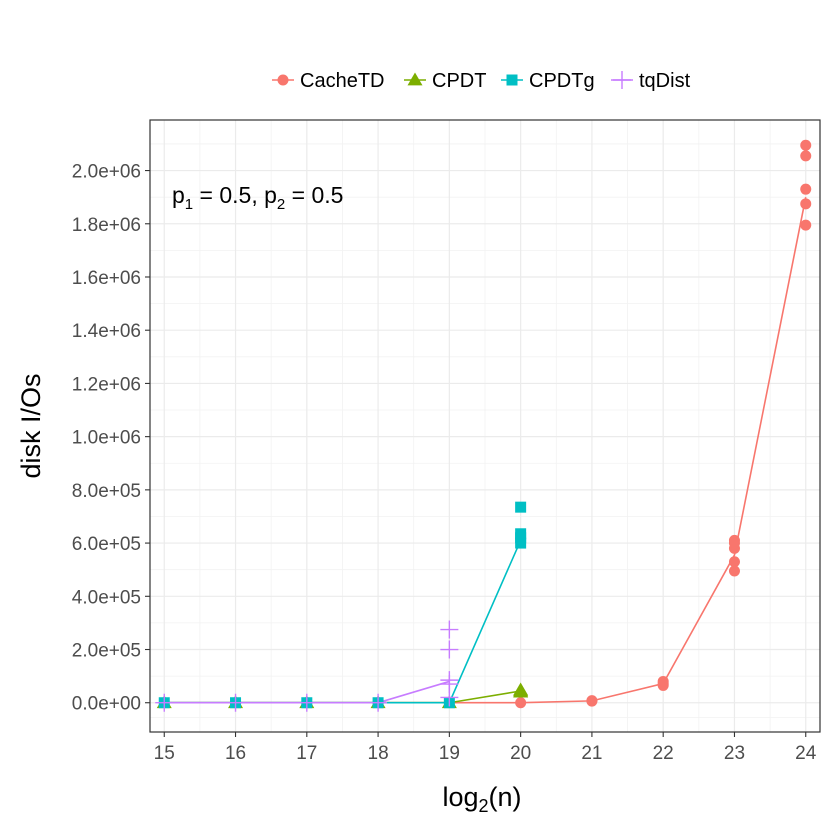  Describe the element at coordinates (283, 80) in the screenshot. I see `legend-key-marker-cachetd` at that location.